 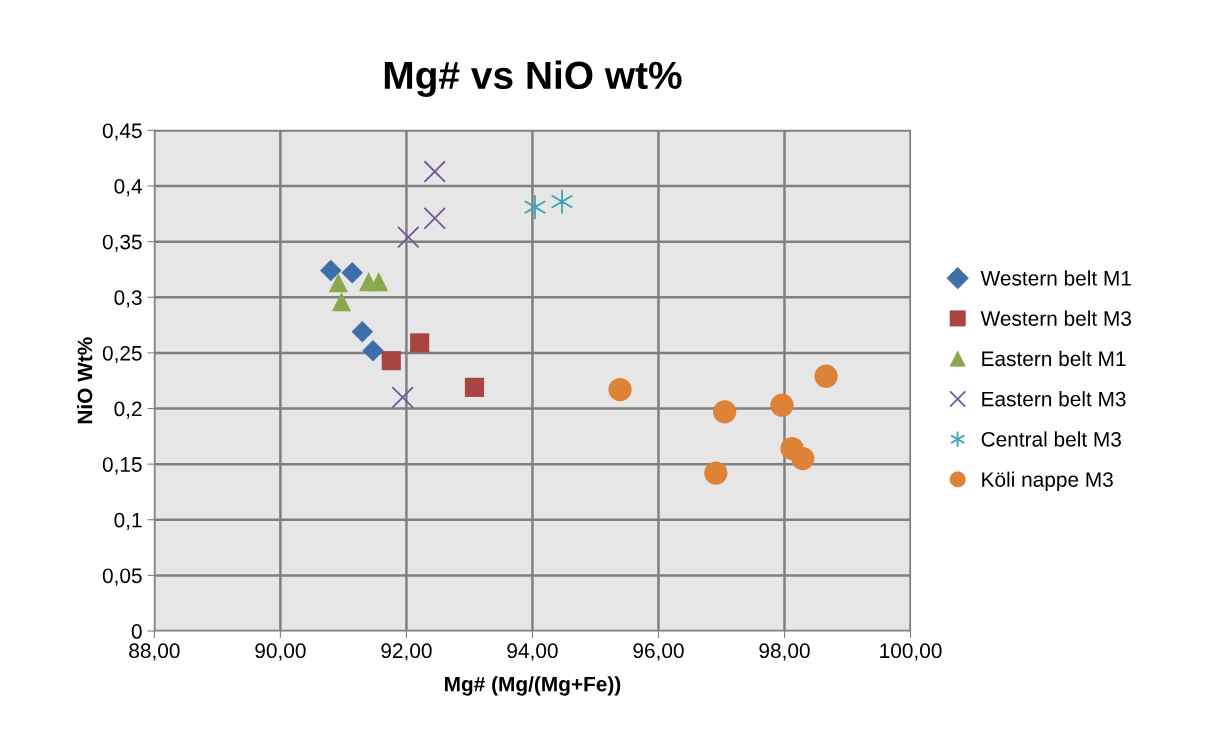 I want to click on y-tick-label: 0,1, so click(x=128, y=521).